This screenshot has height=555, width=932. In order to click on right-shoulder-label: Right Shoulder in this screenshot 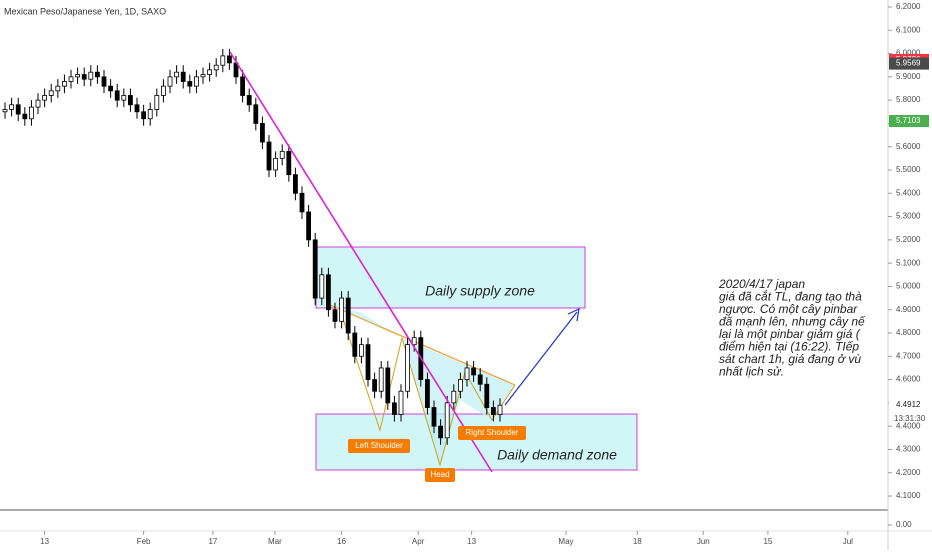, I will do `click(492, 432)`.